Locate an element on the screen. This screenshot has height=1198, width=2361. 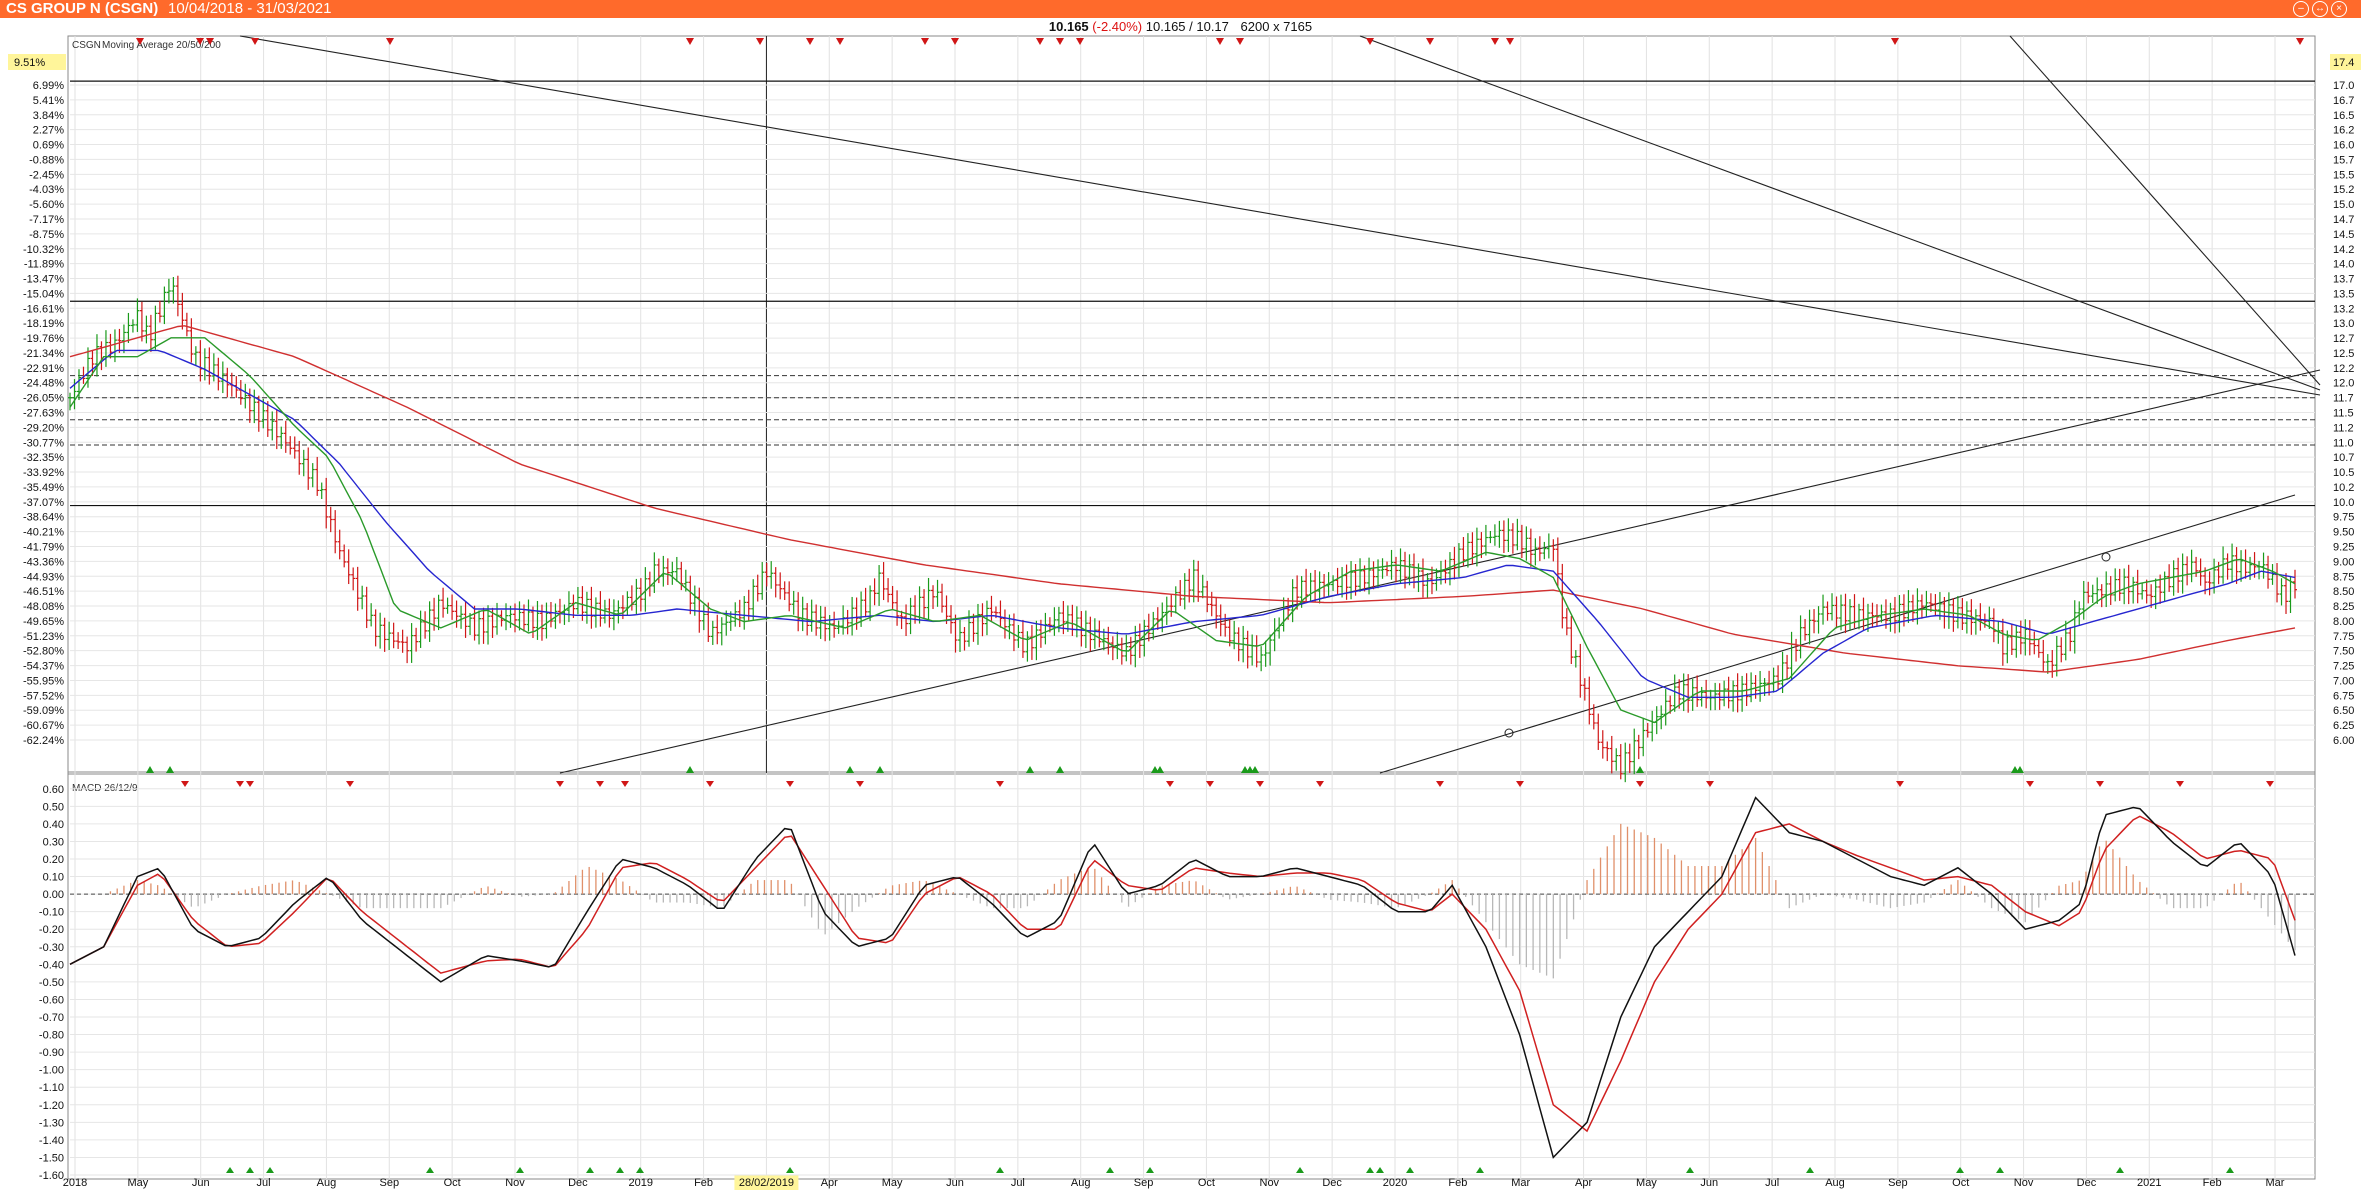
left-tick-label: -37.07% is located at coordinates (43, 503).